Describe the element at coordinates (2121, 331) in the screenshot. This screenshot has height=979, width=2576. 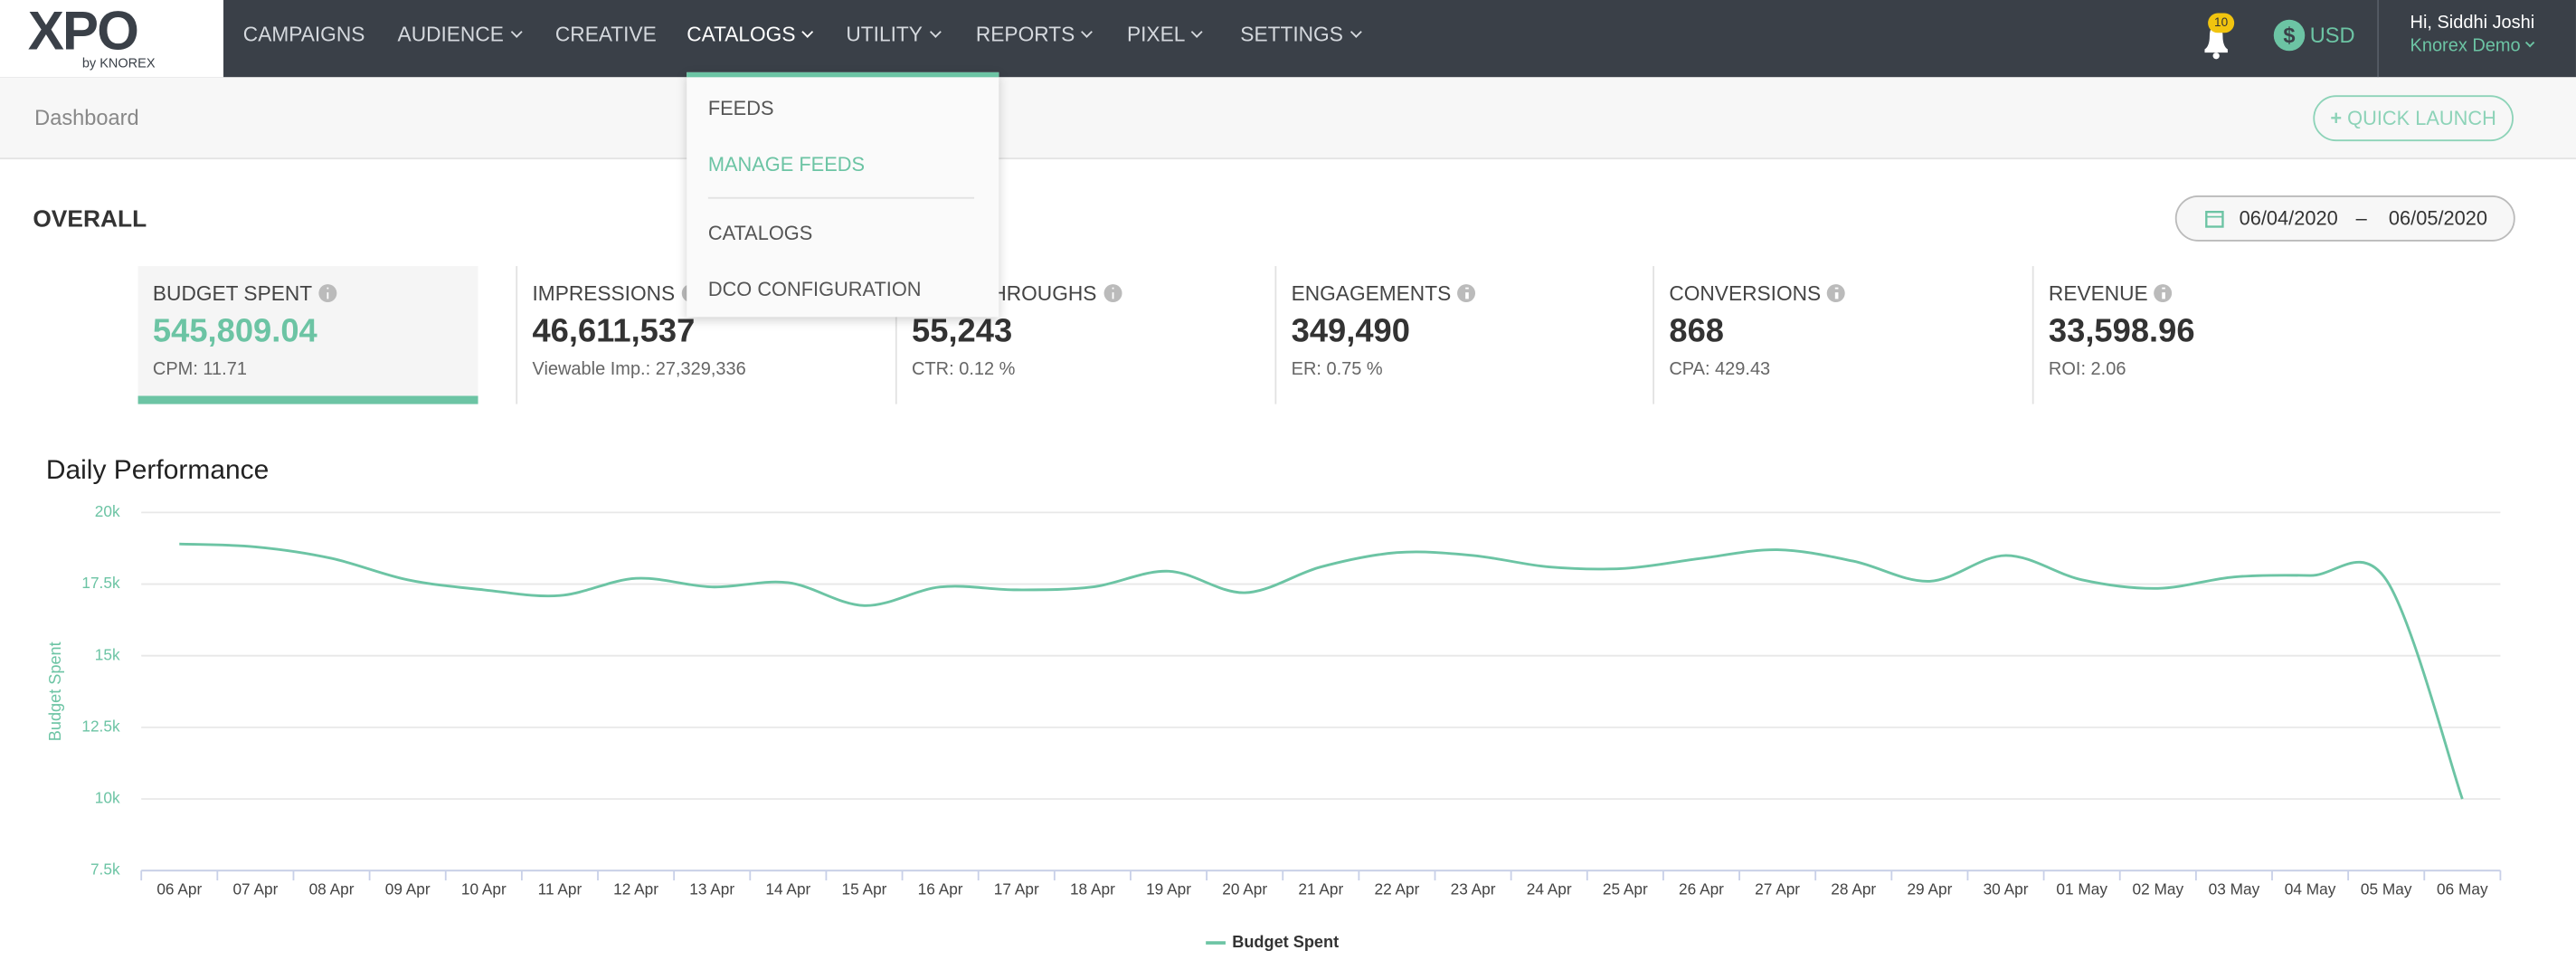
I see `metric-value: 33,598.96` at that location.